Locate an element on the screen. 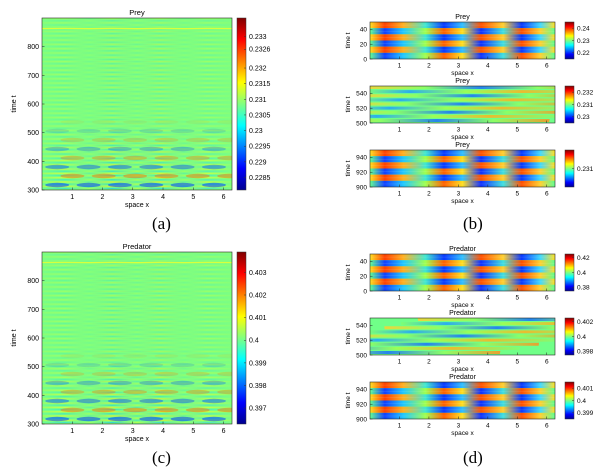 Image resolution: width=602 pixels, height=476 pixels. colorbar-tick-label: 0.4 is located at coordinates (581, 401).